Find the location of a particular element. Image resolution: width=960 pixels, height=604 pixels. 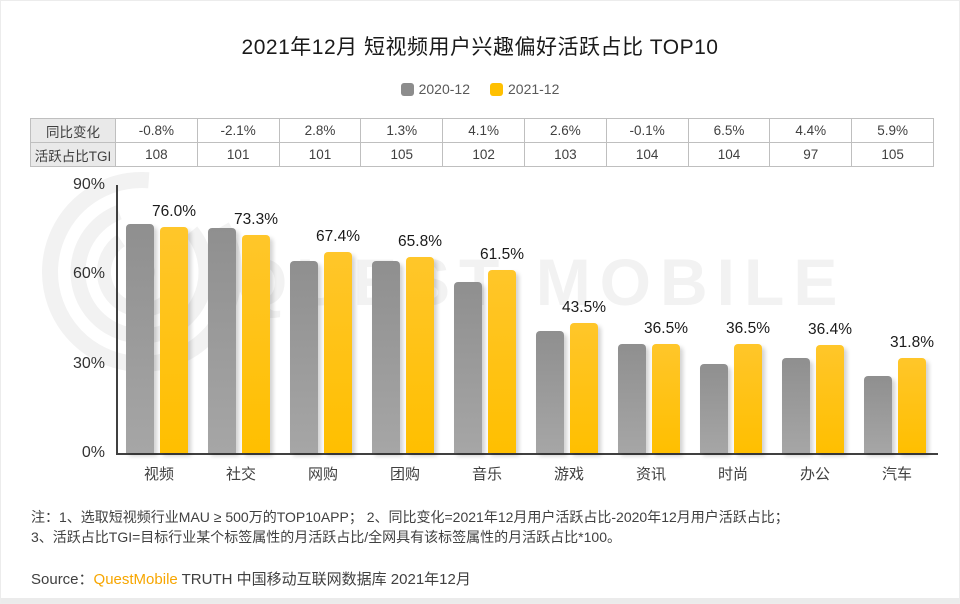

data-label-办公: 36.4% is located at coordinates (830, 329).